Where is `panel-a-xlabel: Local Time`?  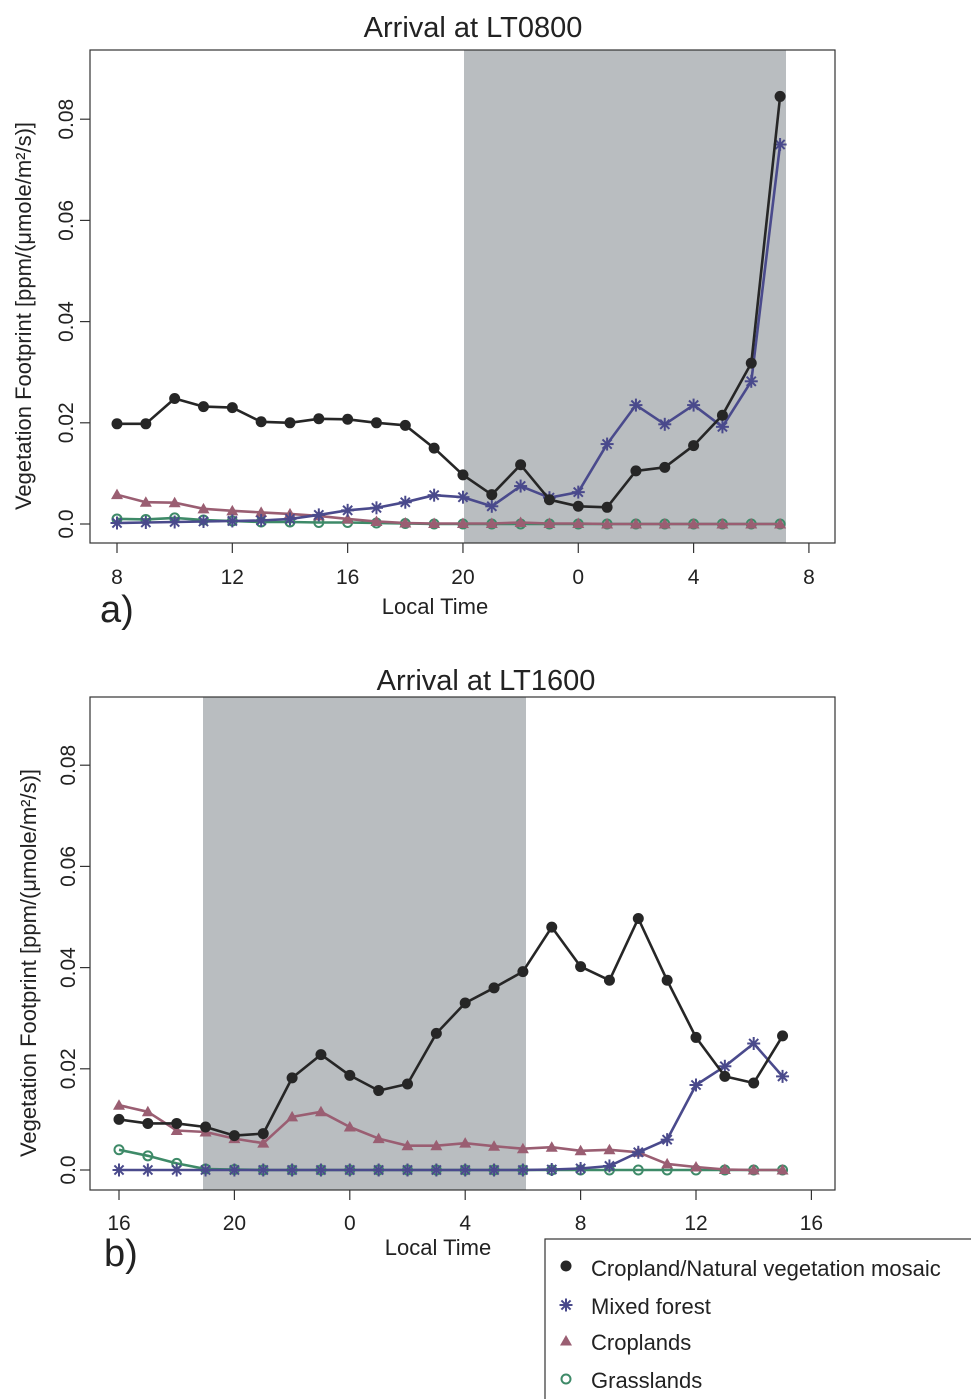 panel-a-xlabel: Local Time is located at coordinates (435, 606).